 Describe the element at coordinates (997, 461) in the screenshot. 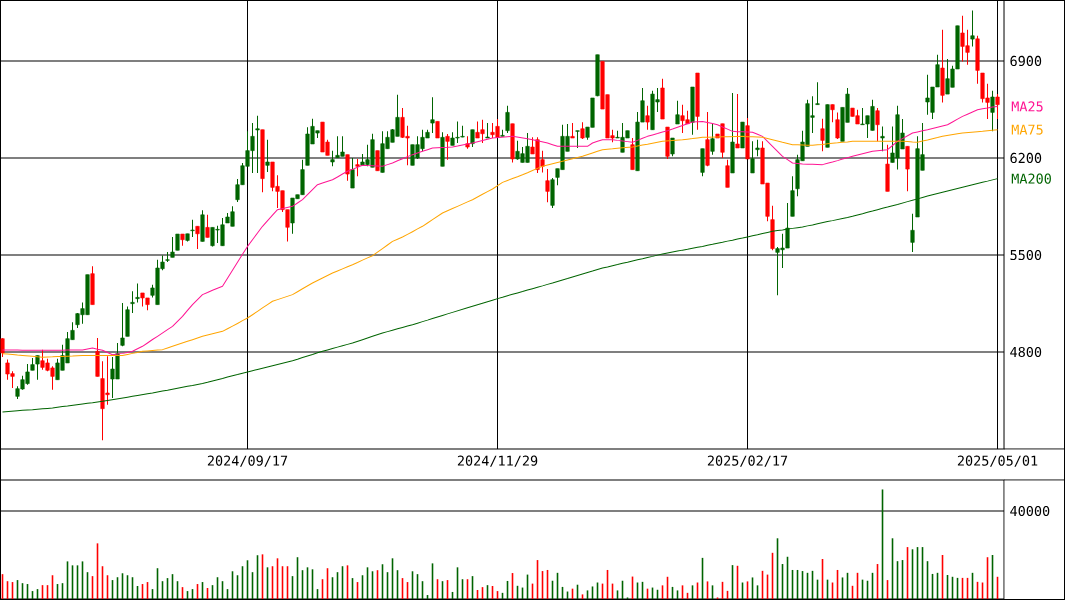

I see `x-tick-label: 2025/05/01` at that location.